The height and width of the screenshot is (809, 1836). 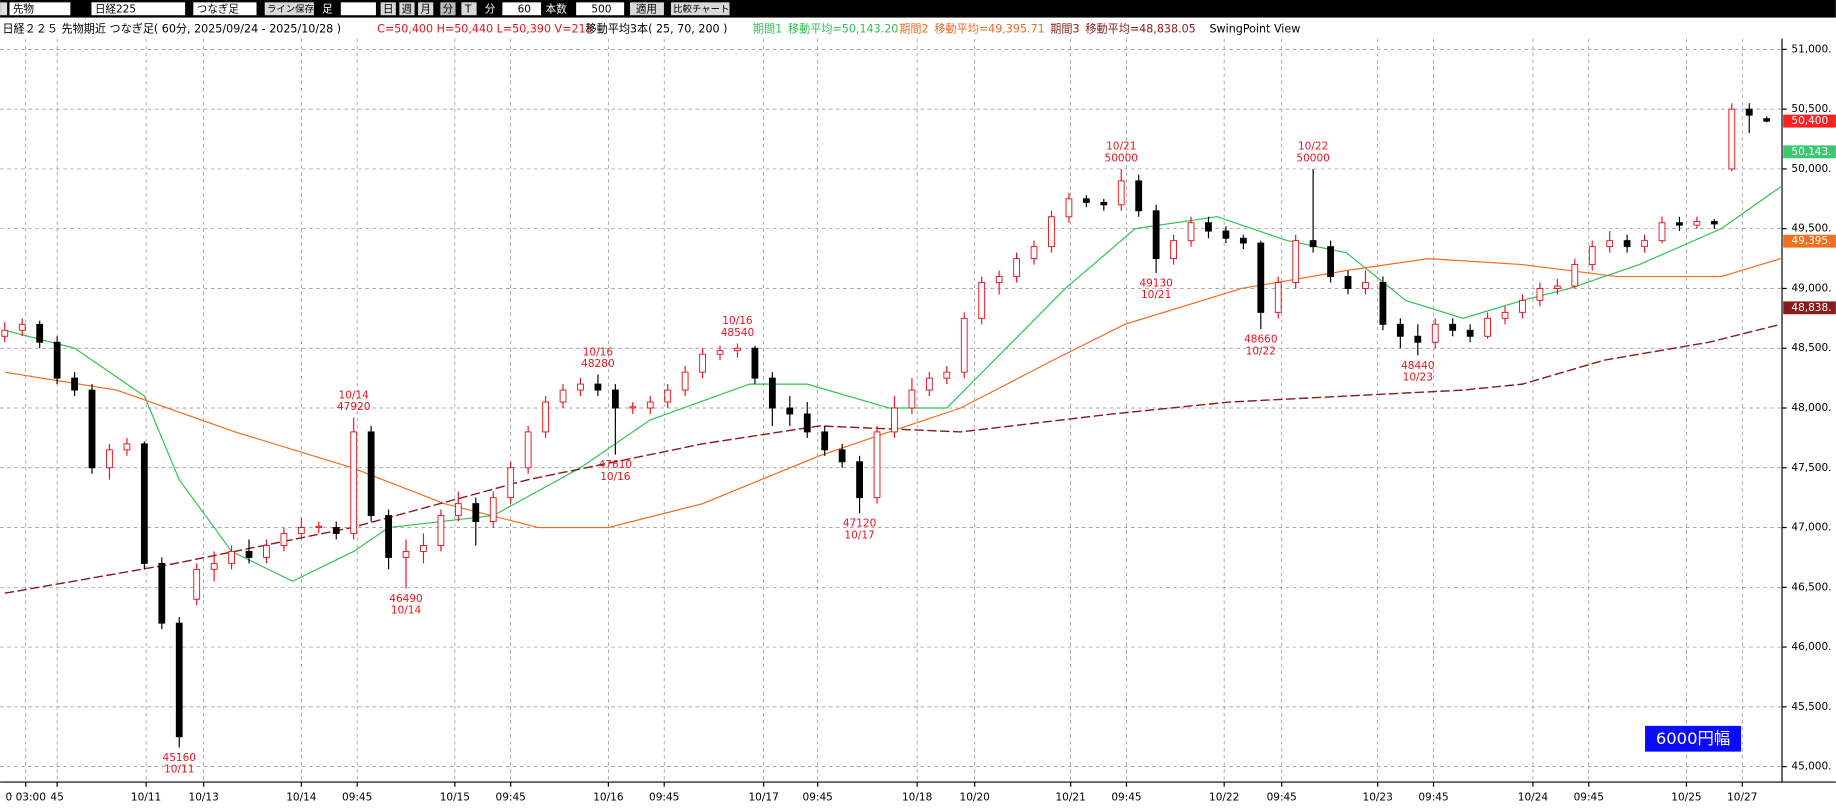 I want to click on annotation-price: 48280, so click(x=597, y=364).